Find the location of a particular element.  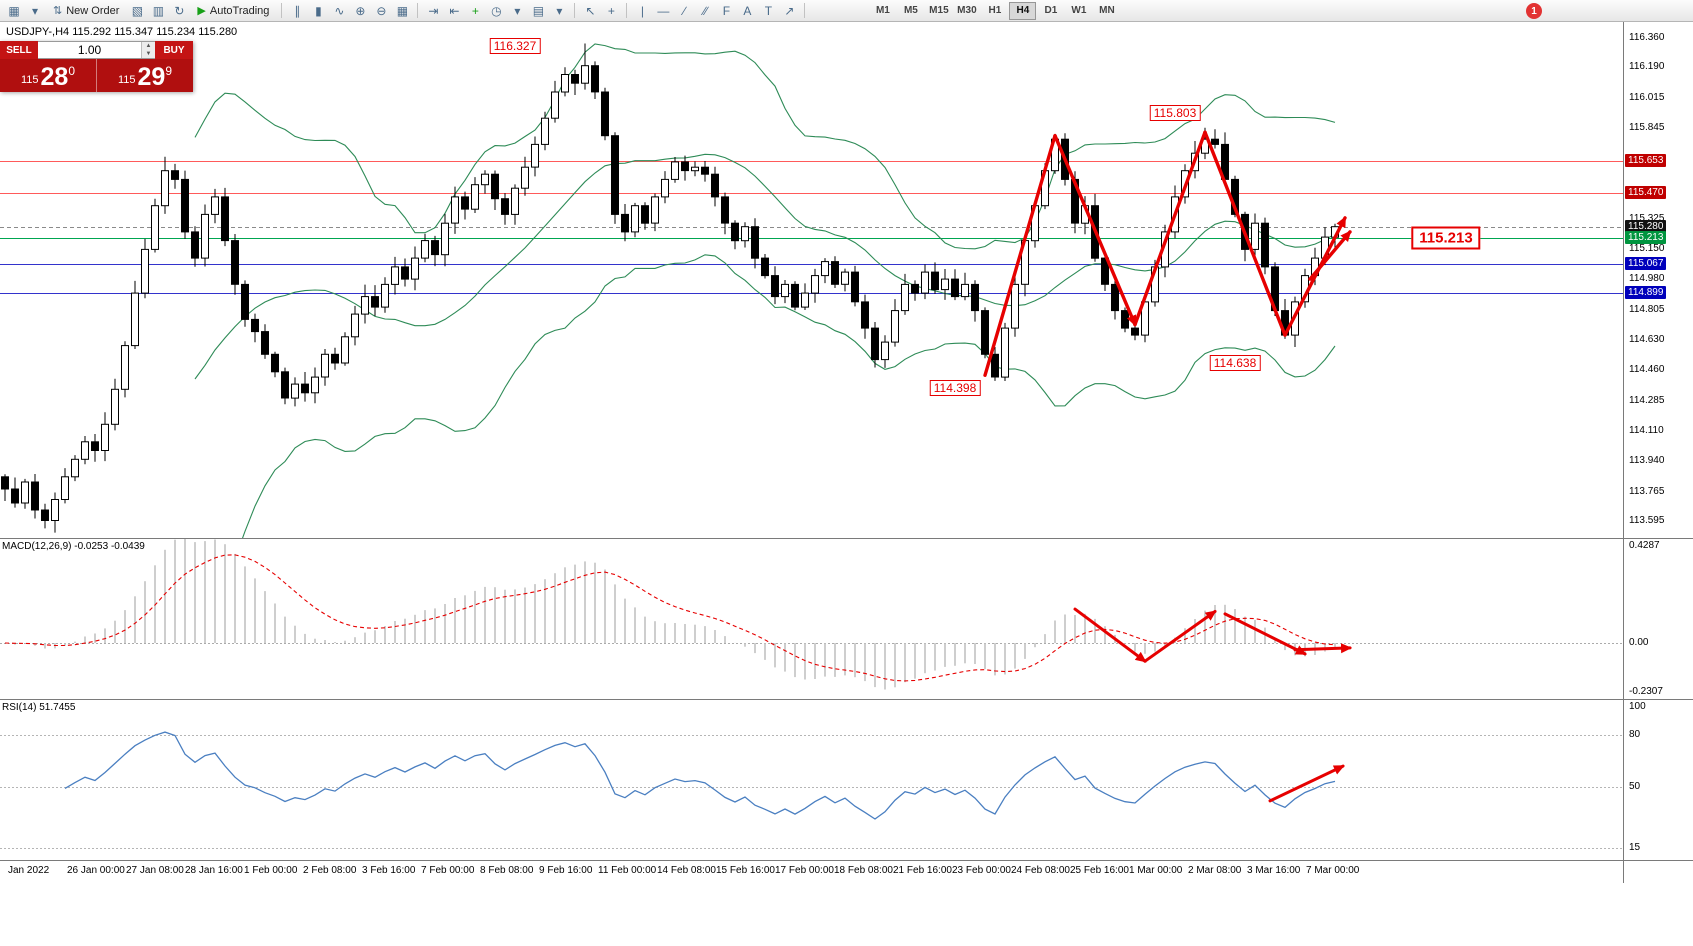

price-axis-tick: 113.595 is located at coordinates (1647, 521).